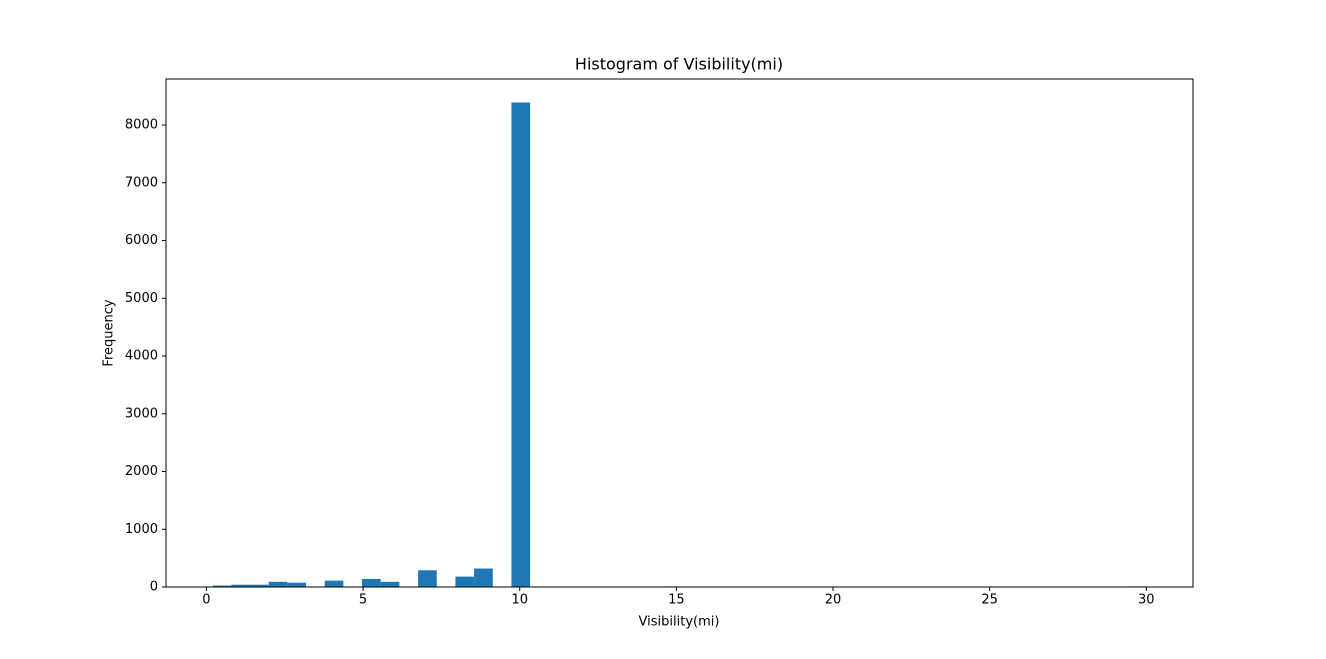 The image size is (1326, 659). I want to click on y-tick-label: 7000, so click(141, 182).